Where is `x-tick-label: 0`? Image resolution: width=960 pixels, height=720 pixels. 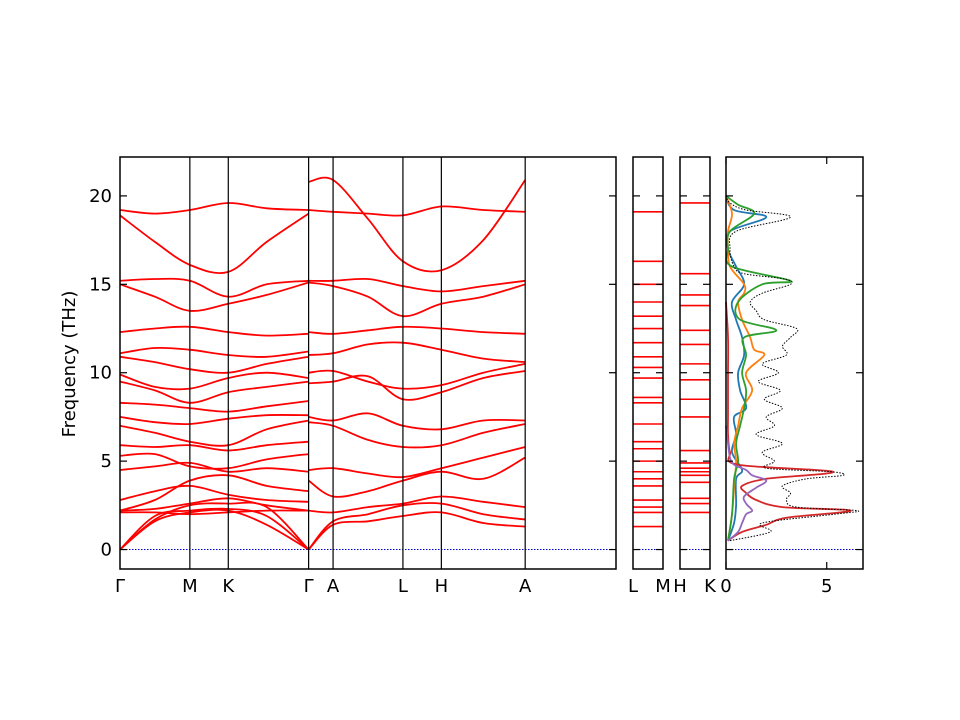
x-tick-label: 0 is located at coordinates (725, 586).